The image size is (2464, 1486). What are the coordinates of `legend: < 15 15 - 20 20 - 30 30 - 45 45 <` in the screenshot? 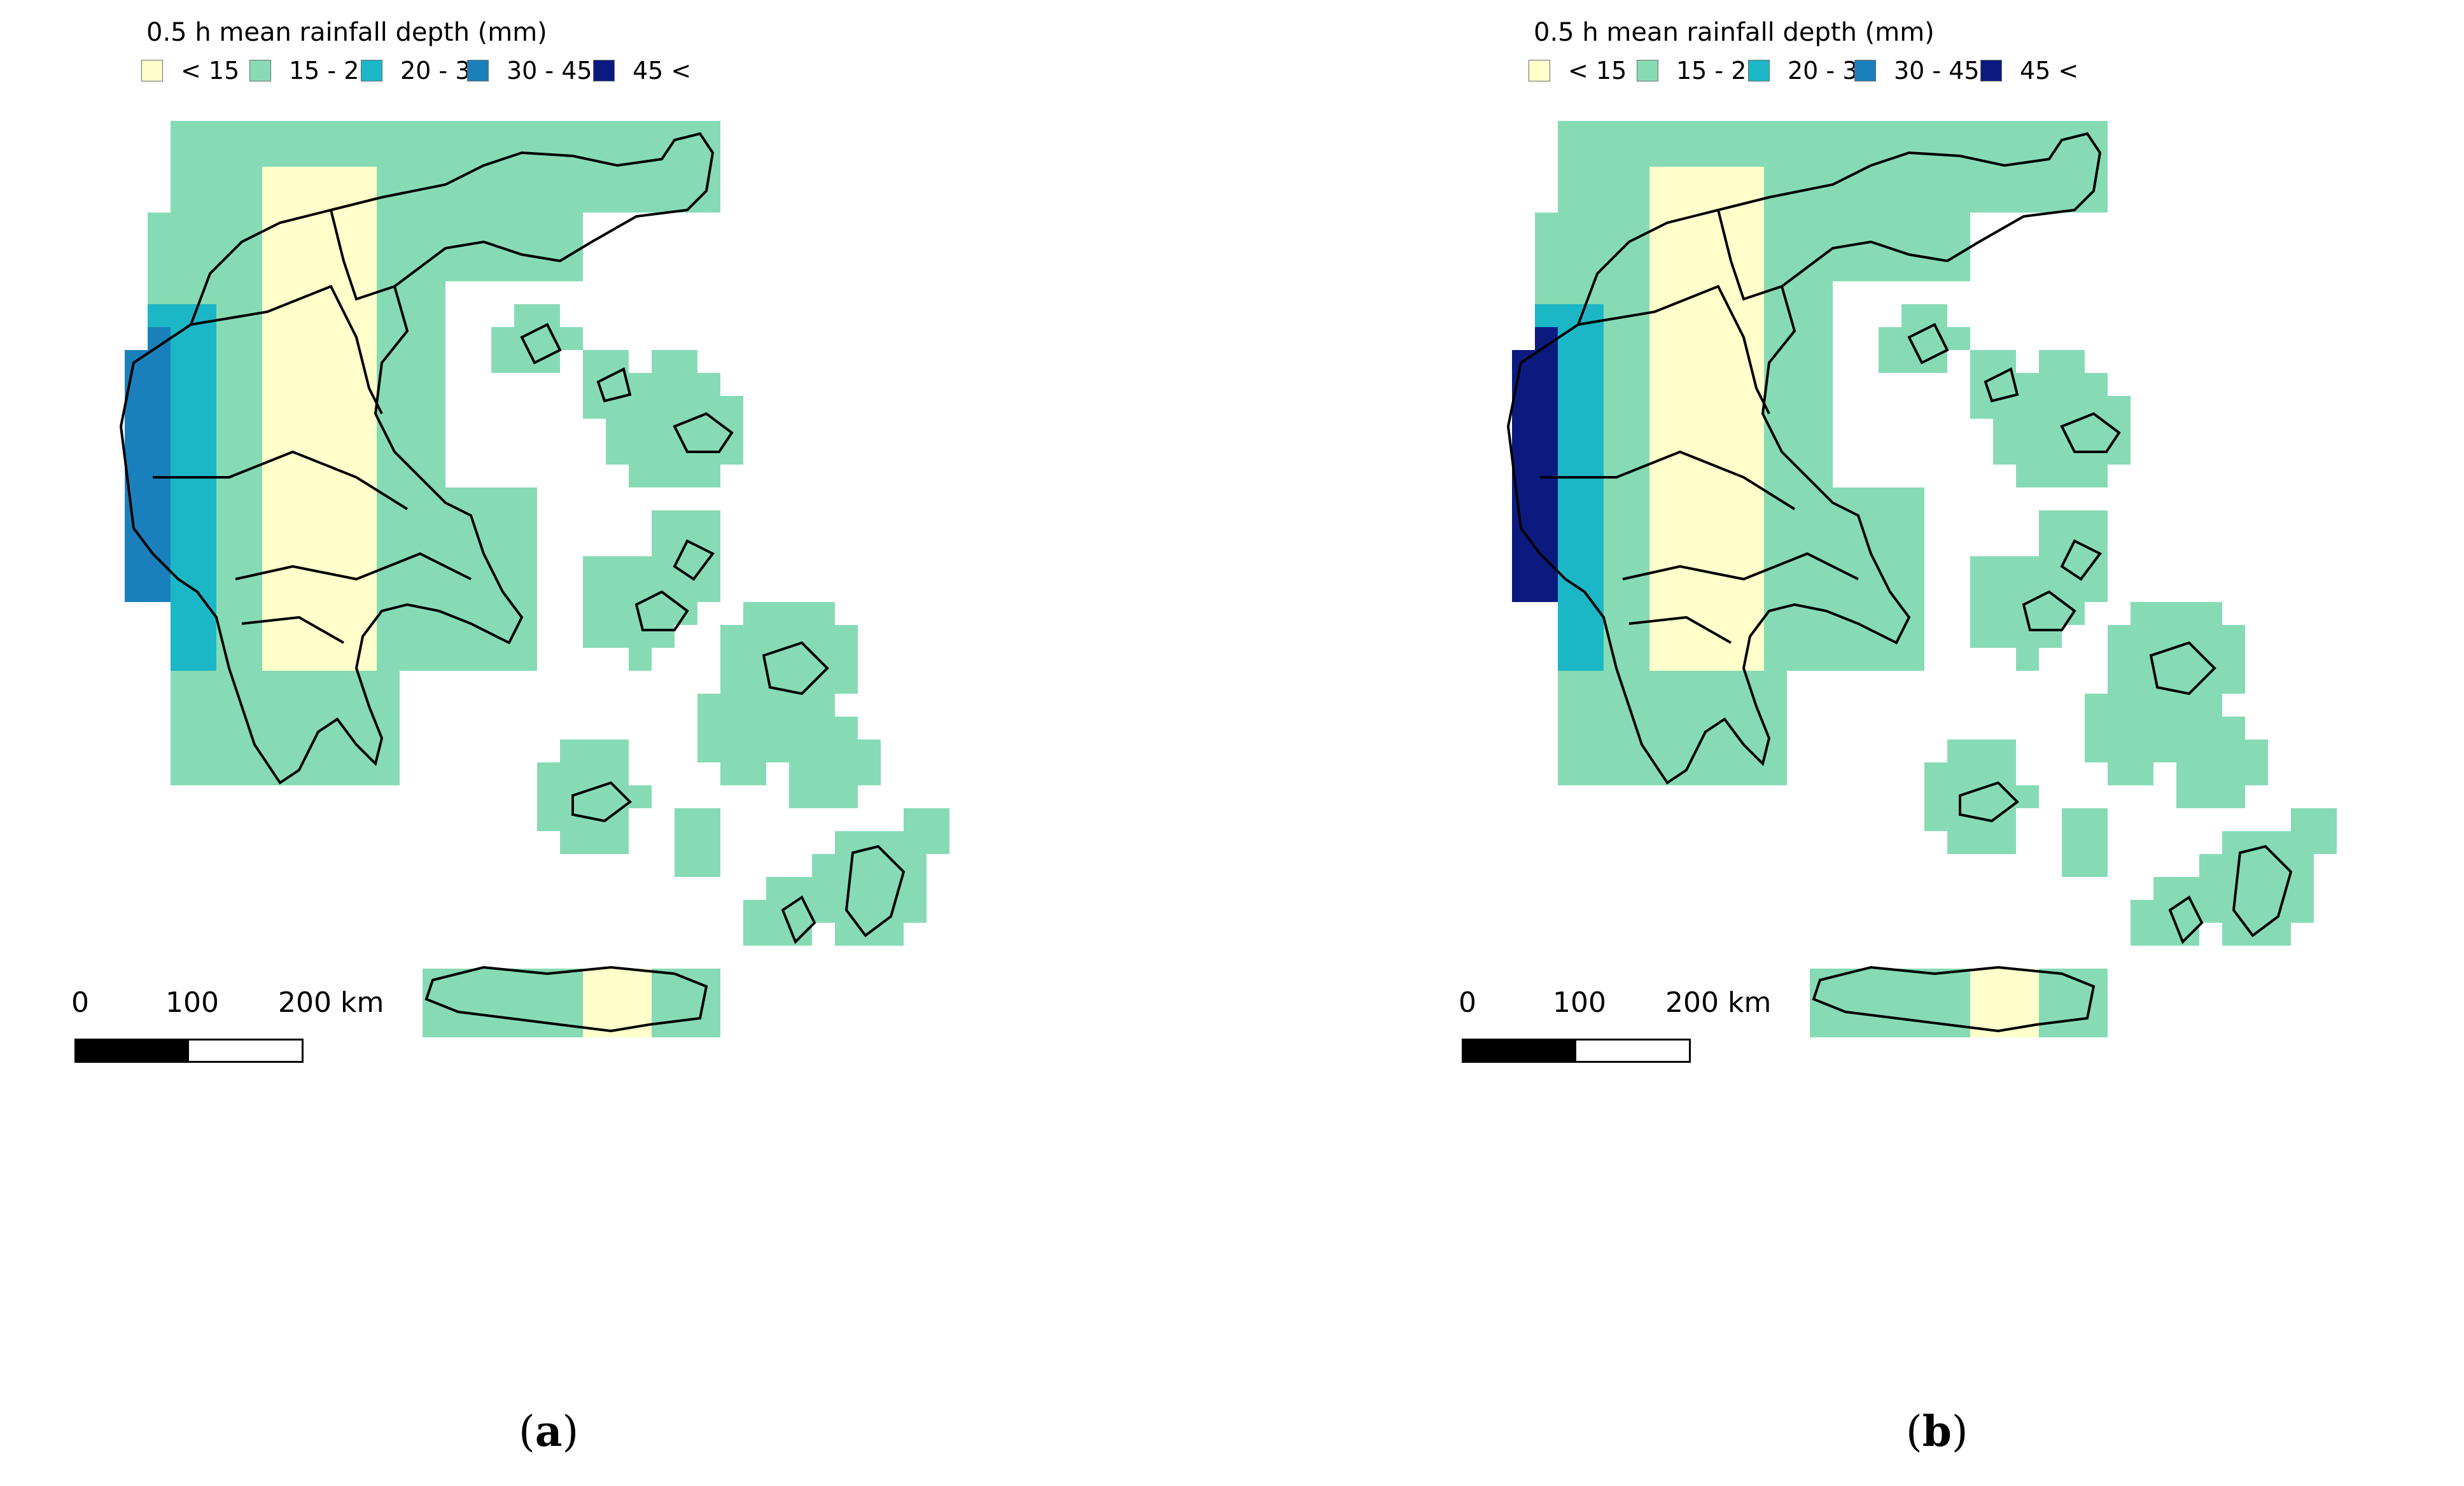 It's located at (523, 70).